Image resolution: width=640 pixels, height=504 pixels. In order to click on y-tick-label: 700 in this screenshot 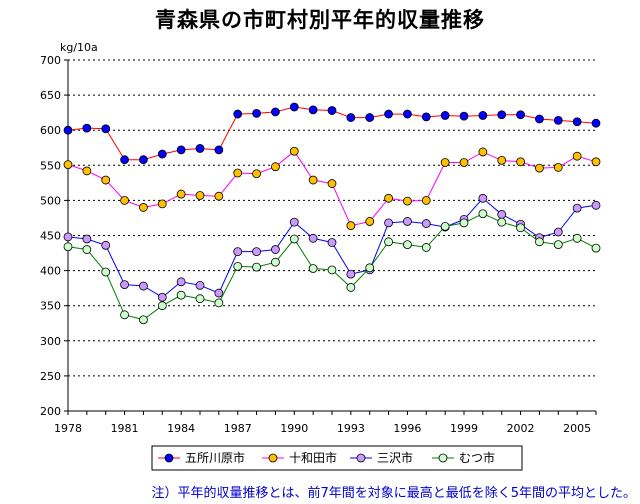, I will do `click(50, 60)`.